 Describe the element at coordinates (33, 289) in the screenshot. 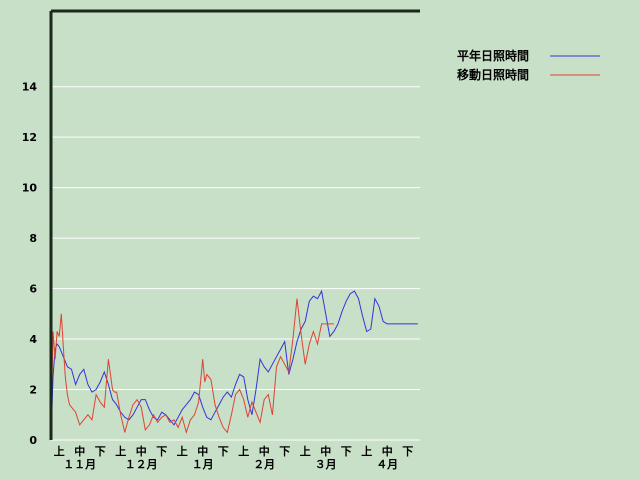

I see `y-tick-label: 6` at that location.